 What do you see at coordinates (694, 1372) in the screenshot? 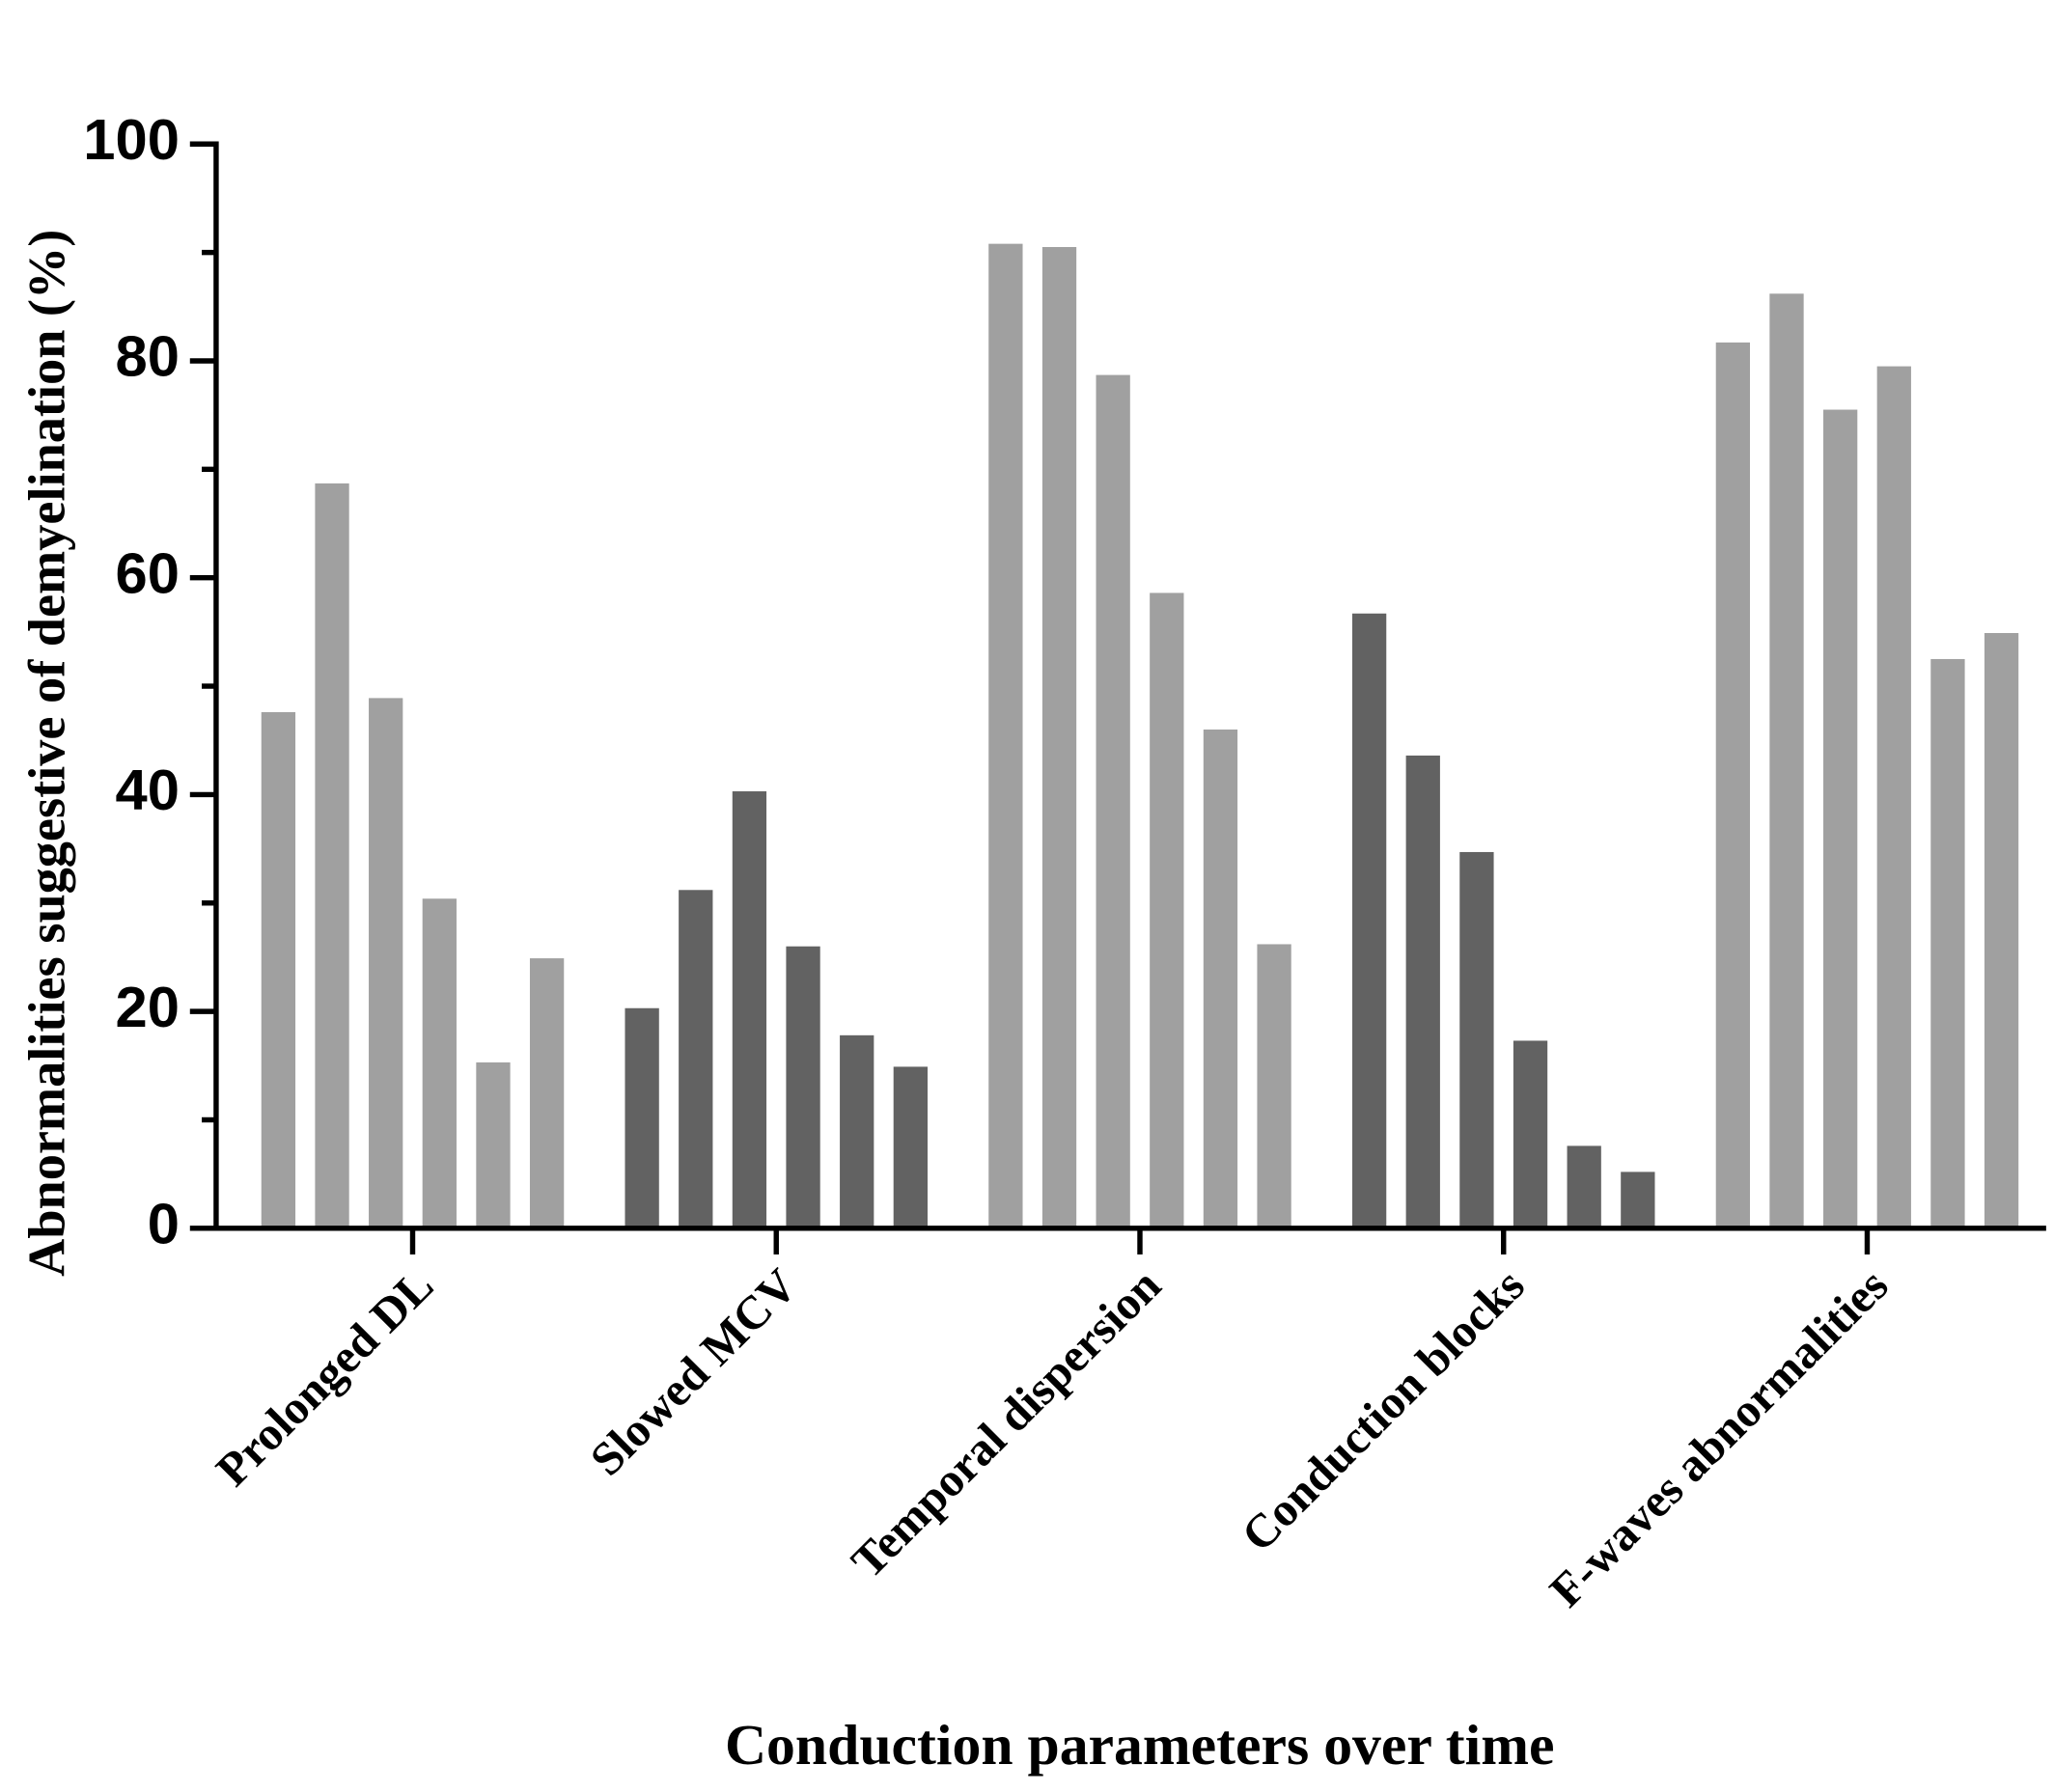
I see `x-tick-label: Slowed MCV` at bounding box center [694, 1372].